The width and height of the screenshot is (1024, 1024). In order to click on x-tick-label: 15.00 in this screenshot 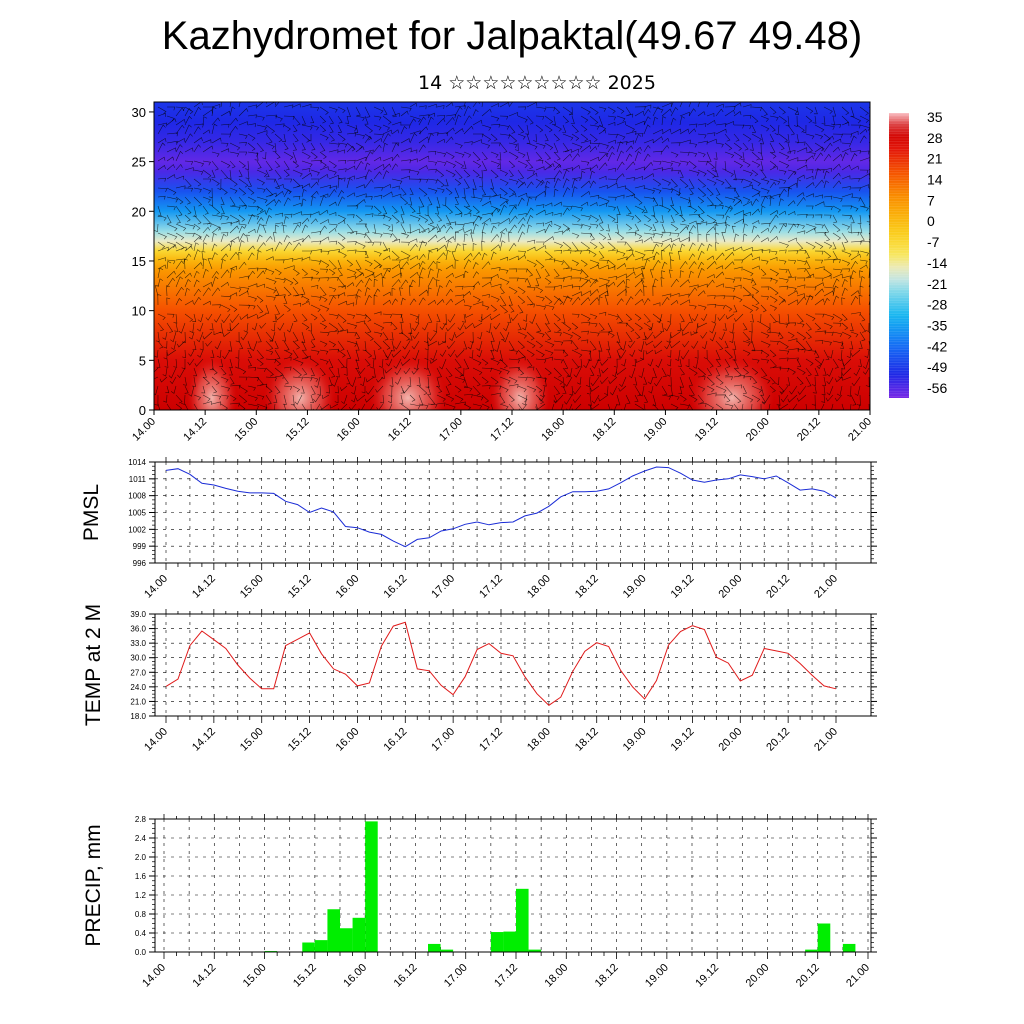, I will do `click(252, 740)`.